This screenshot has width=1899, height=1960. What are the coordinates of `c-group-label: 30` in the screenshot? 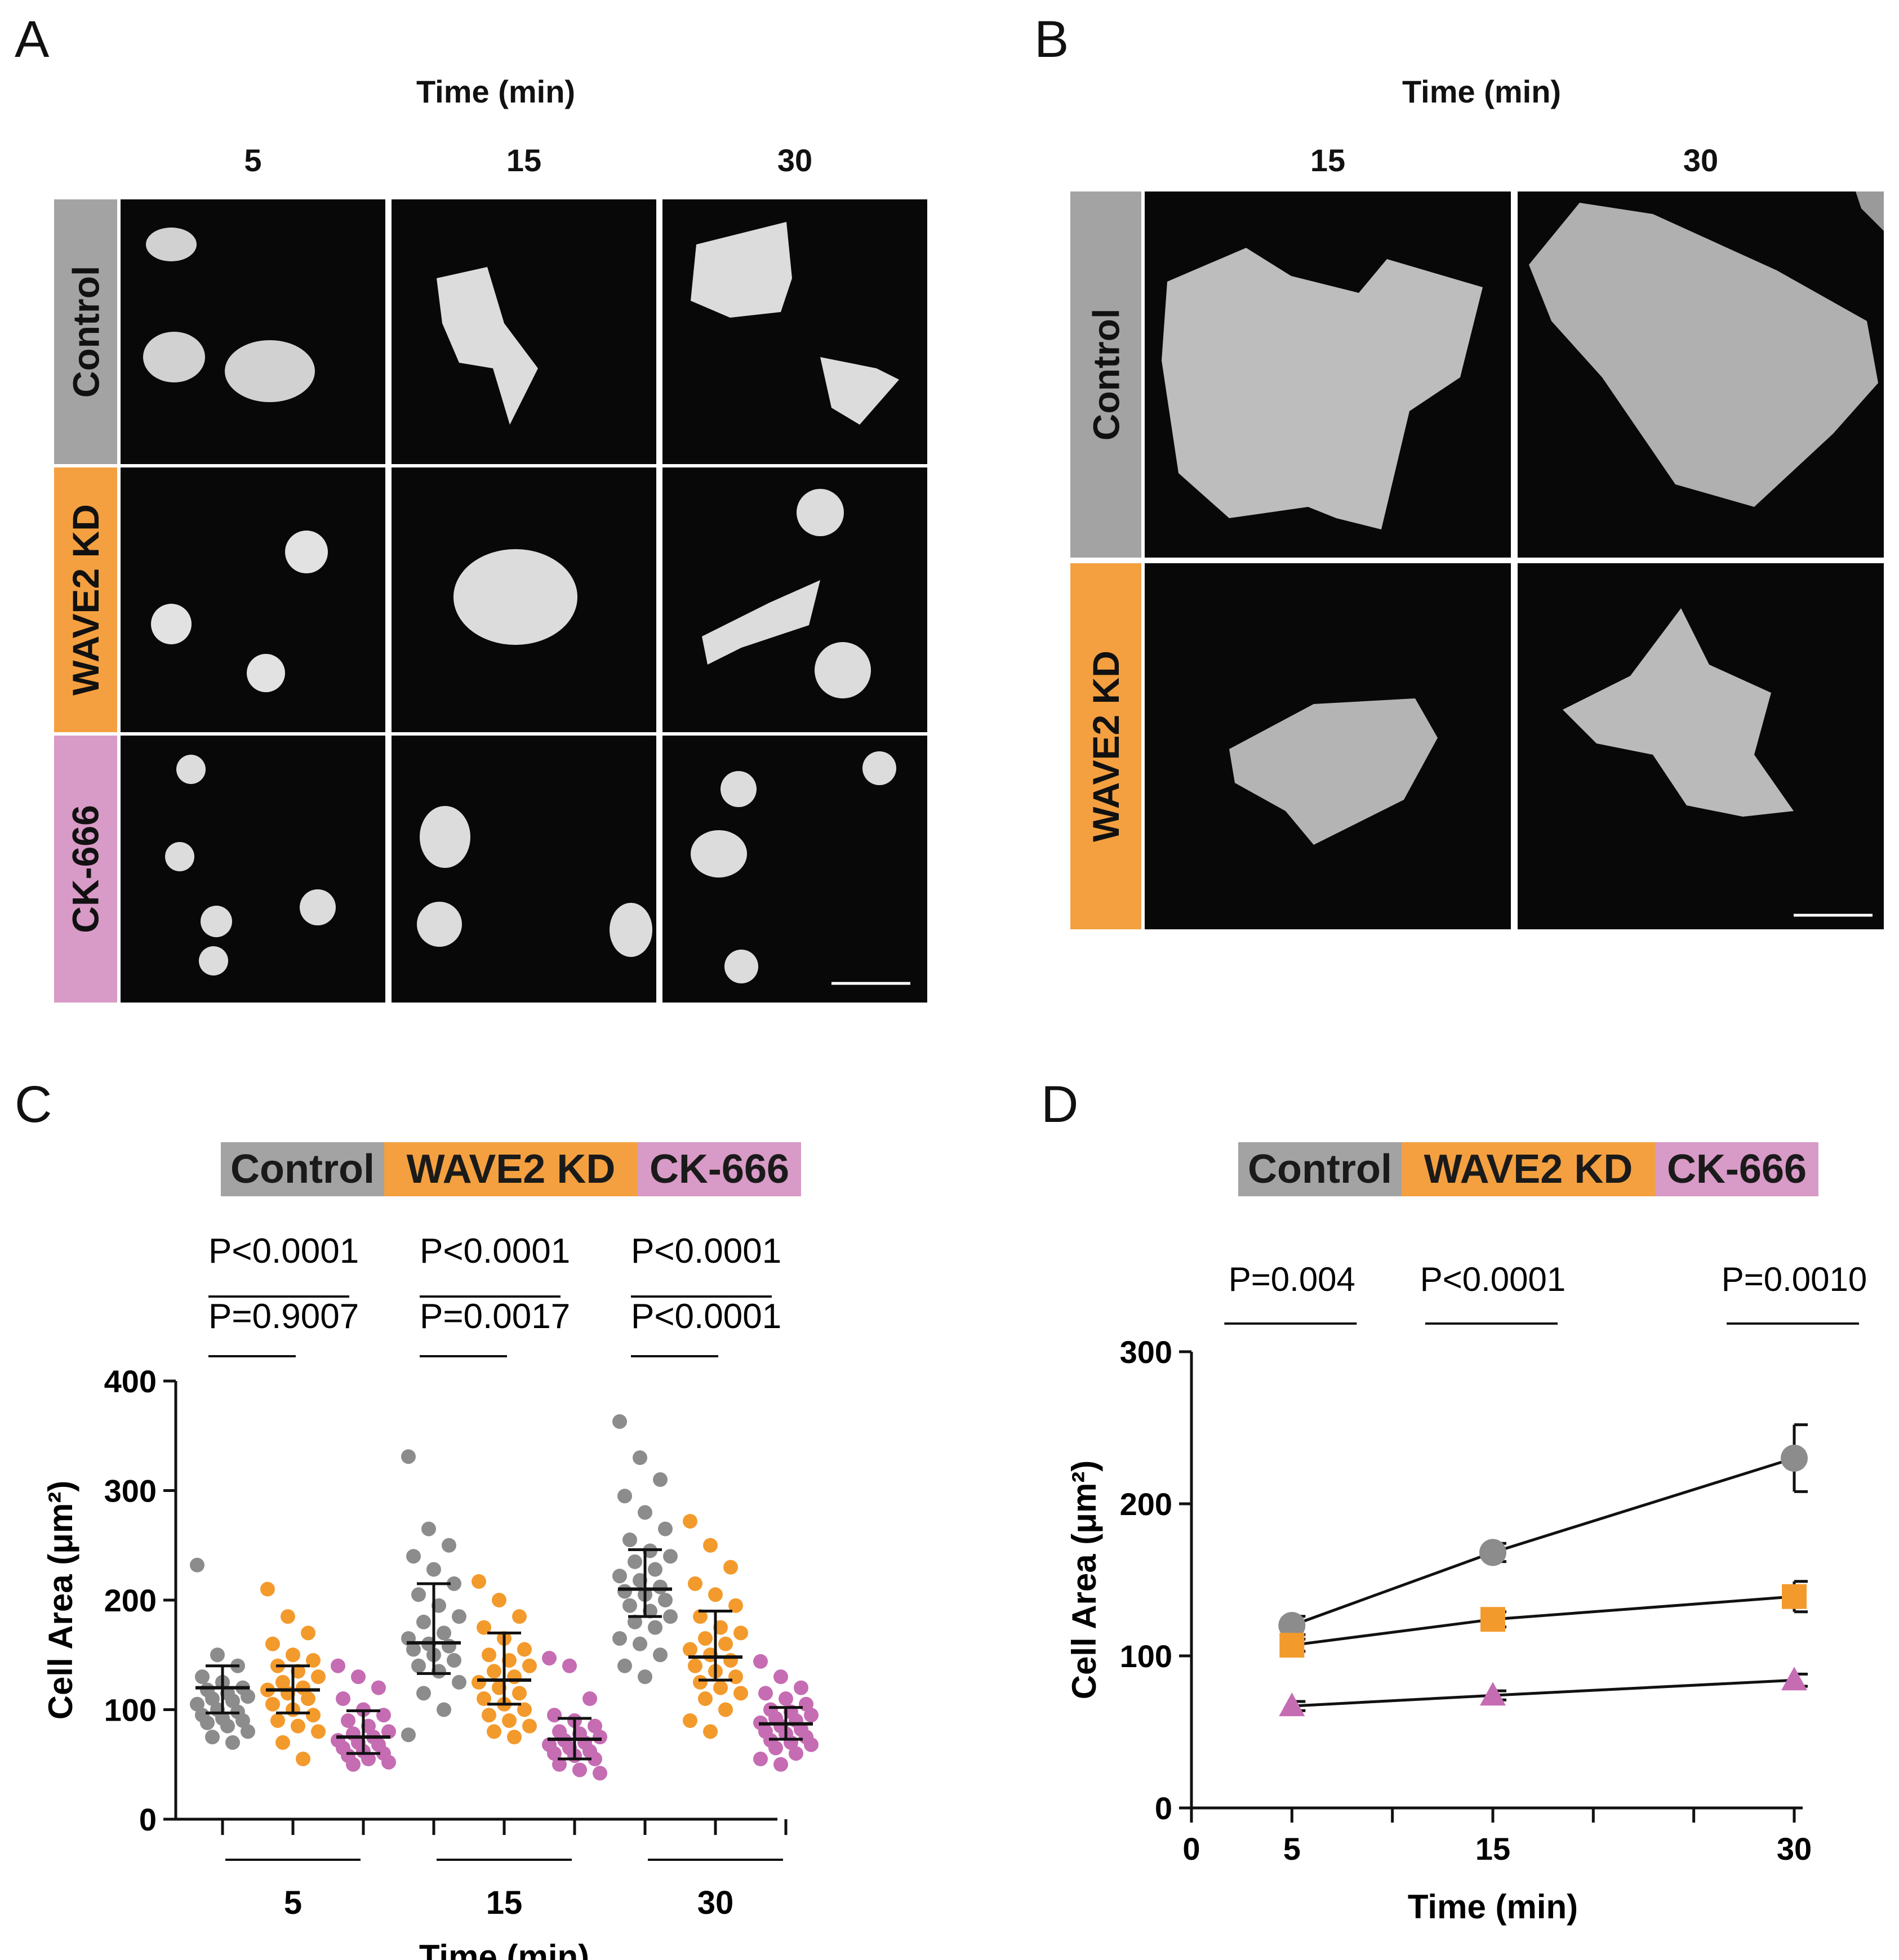 It's located at (715, 1903).